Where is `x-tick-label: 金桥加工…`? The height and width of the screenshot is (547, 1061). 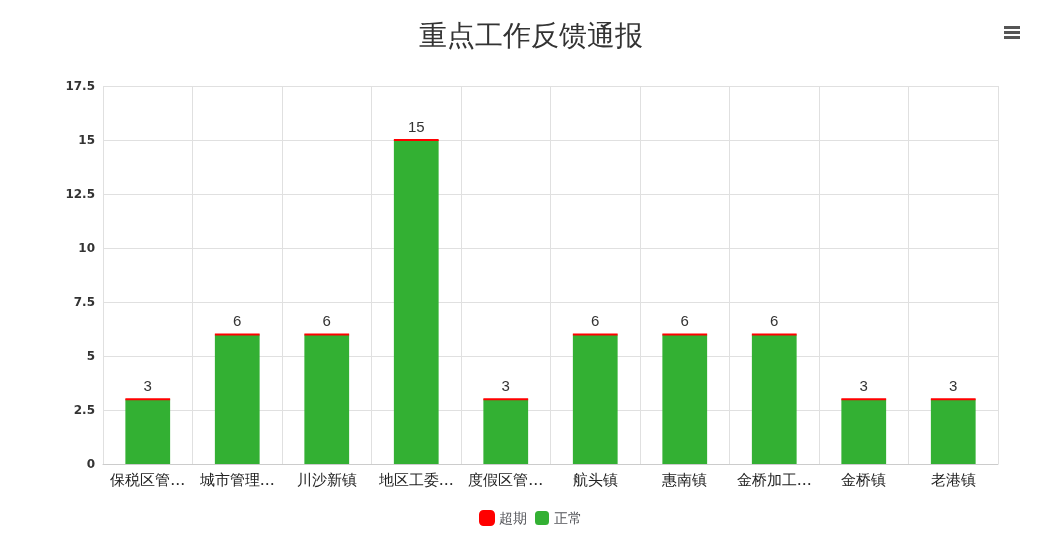
x-tick-label: 金桥加工… is located at coordinates (774, 479).